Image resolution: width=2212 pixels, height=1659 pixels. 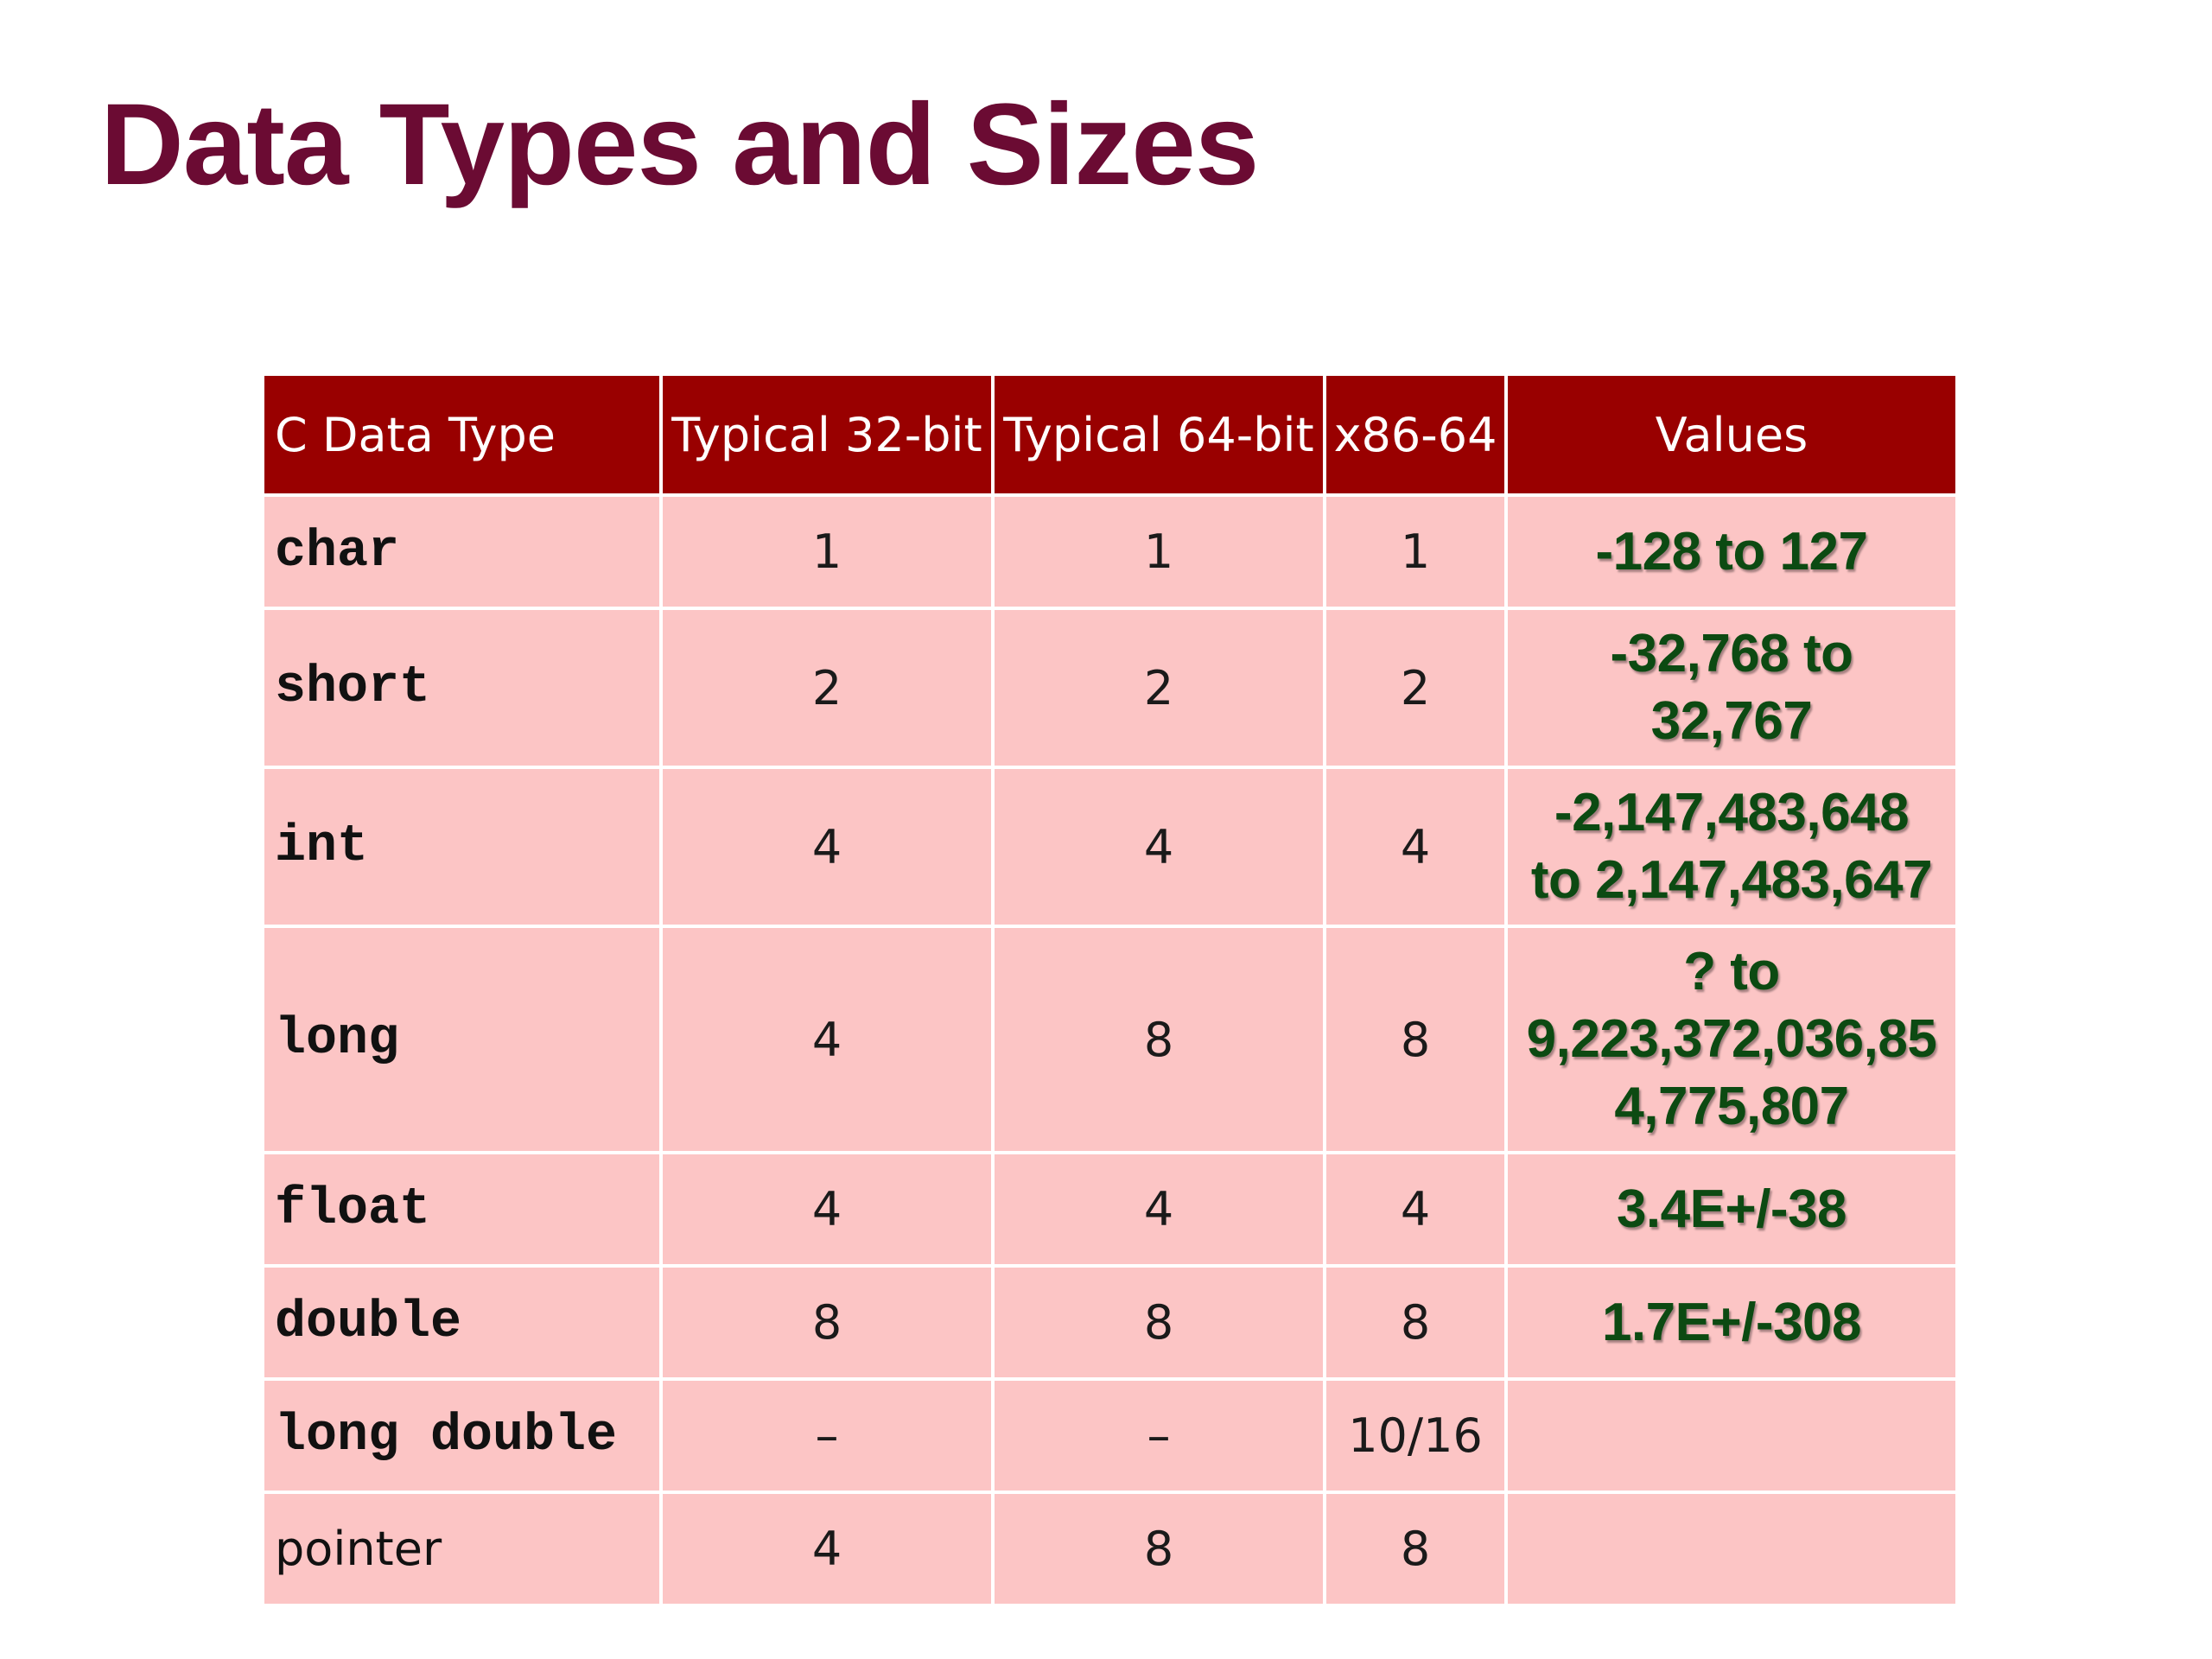 What do you see at coordinates (462, 1322) in the screenshot?
I see `type-name-cell: double` at bounding box center [462, 1322].